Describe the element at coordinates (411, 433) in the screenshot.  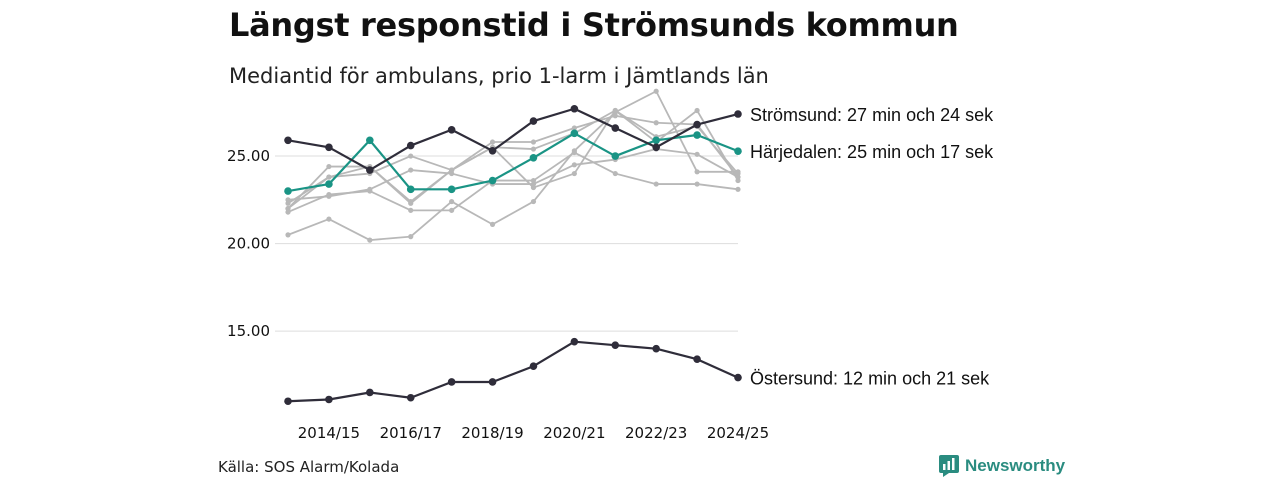
I see `x-tick-label: 2016/17` at that location.